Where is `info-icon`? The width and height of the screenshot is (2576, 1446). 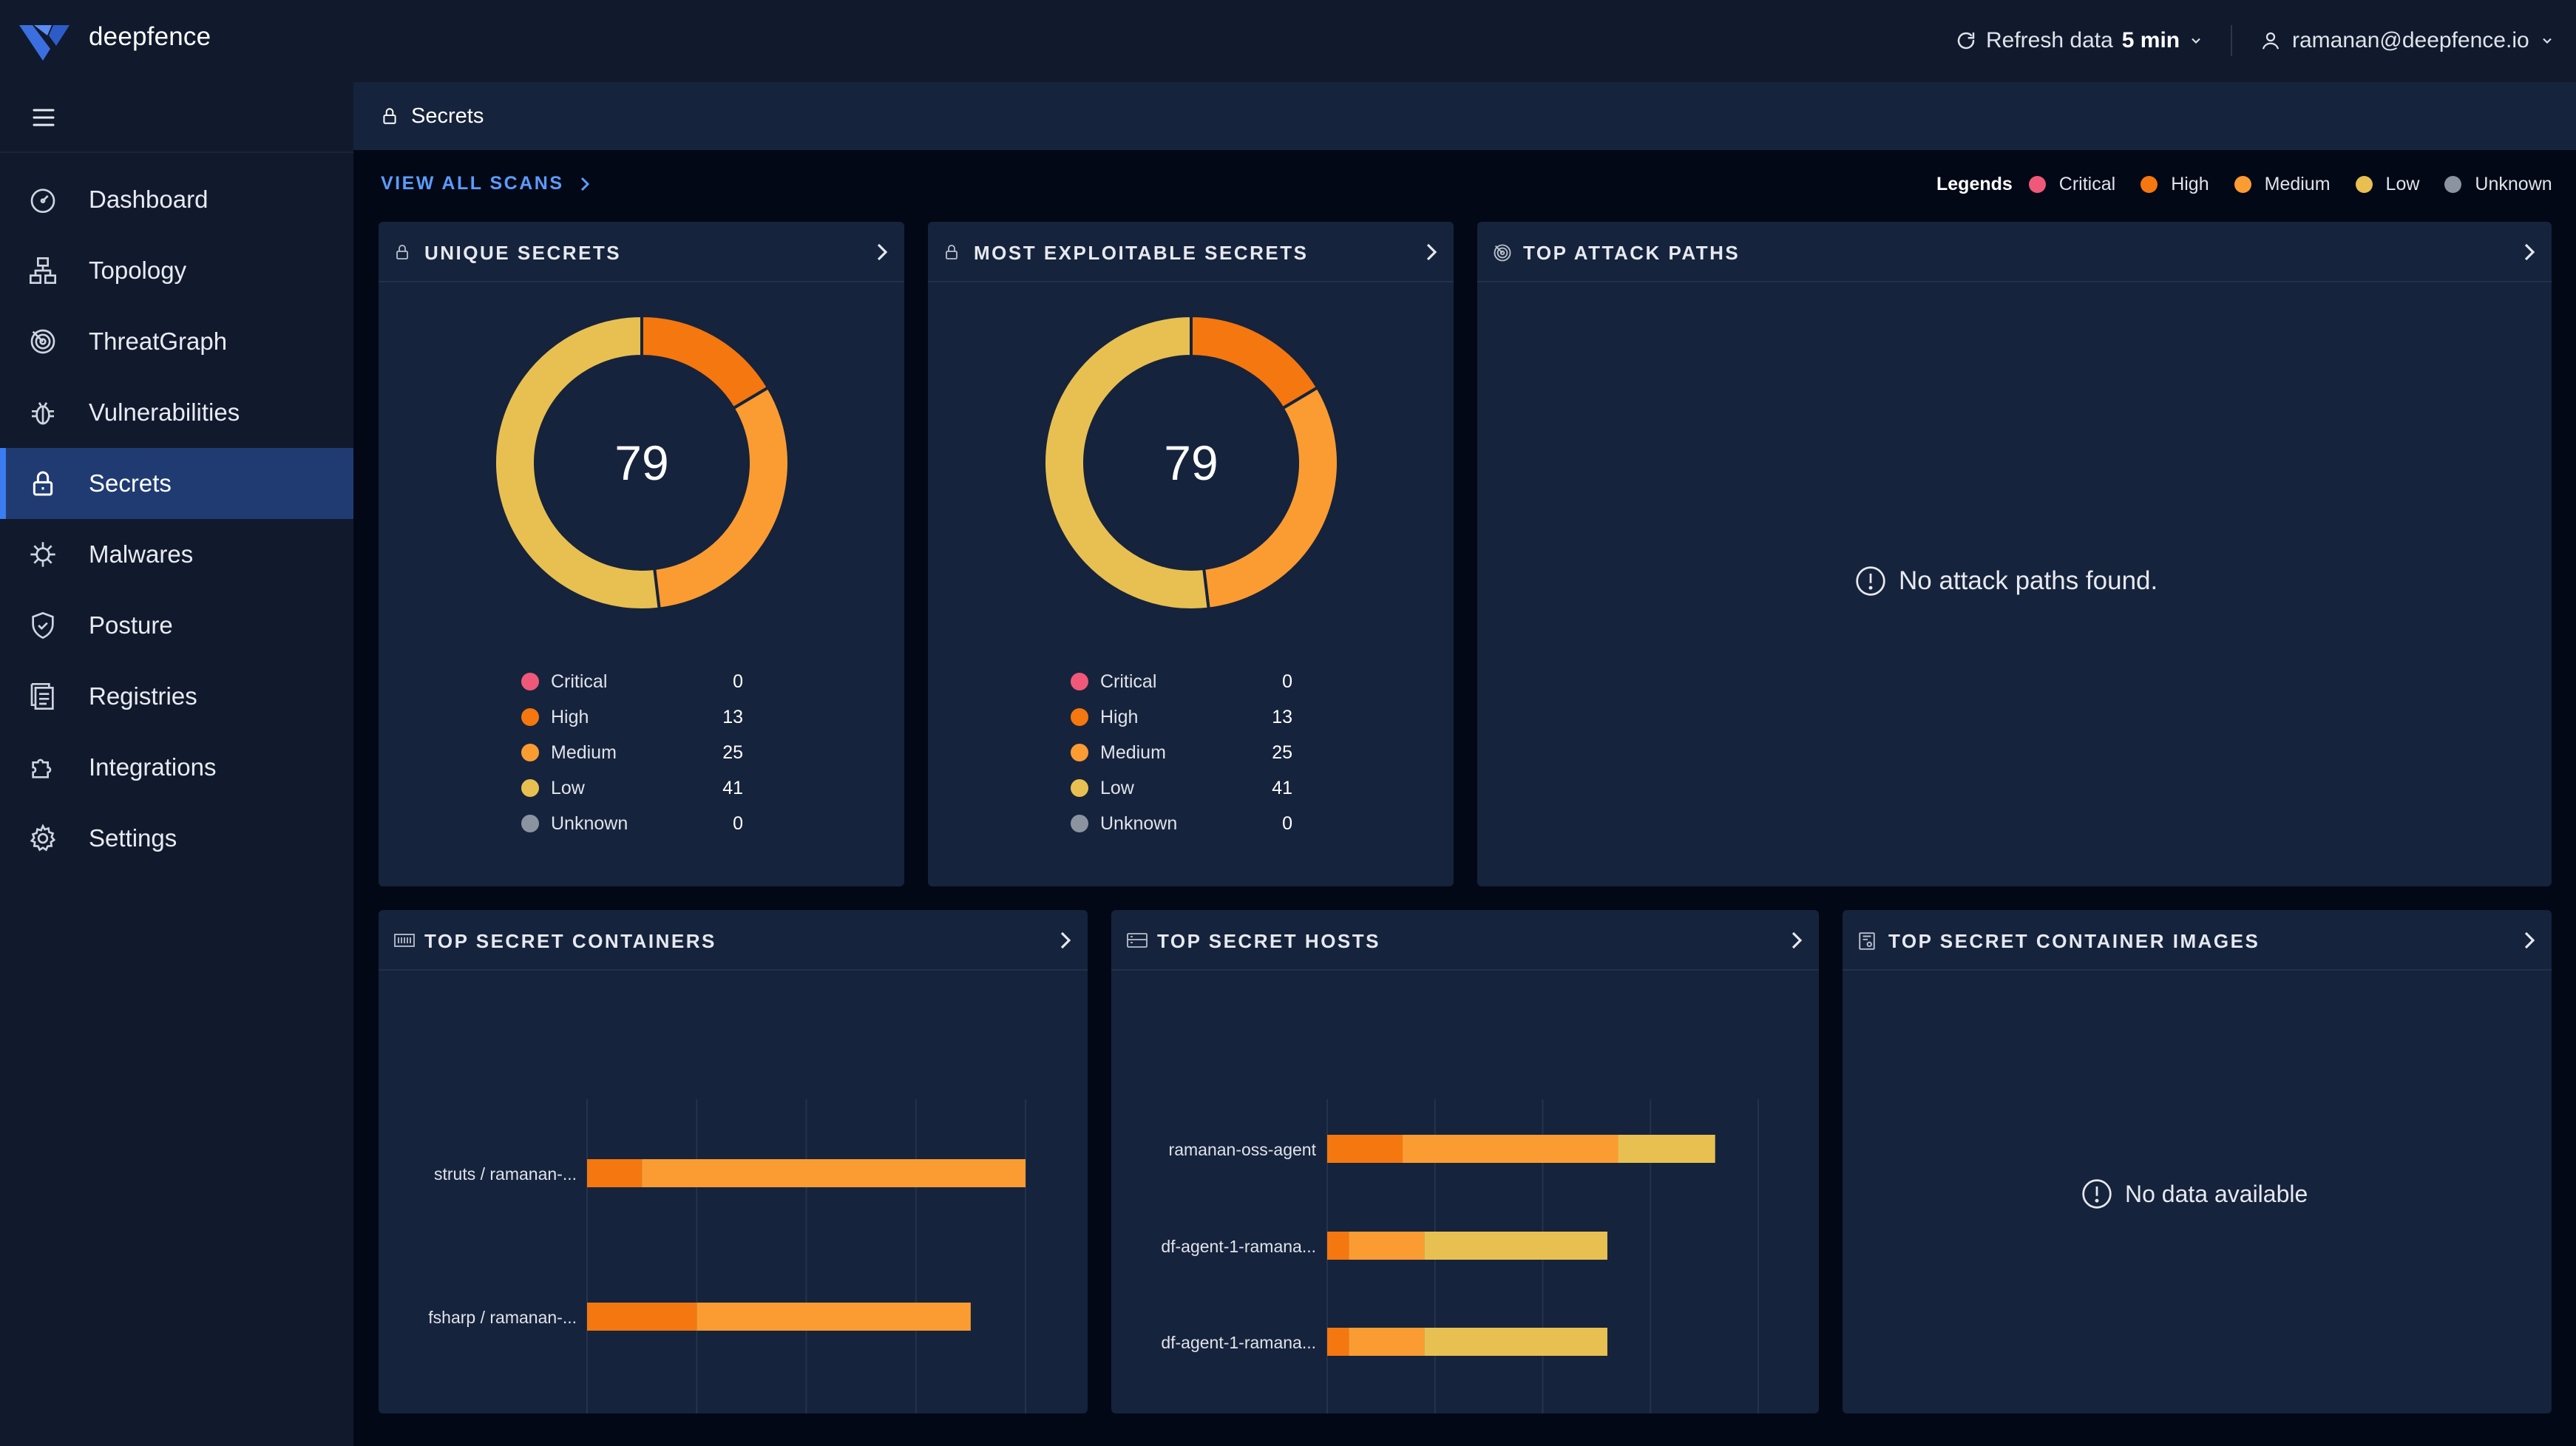 info-icon is located at coordinates (2097, 1194).